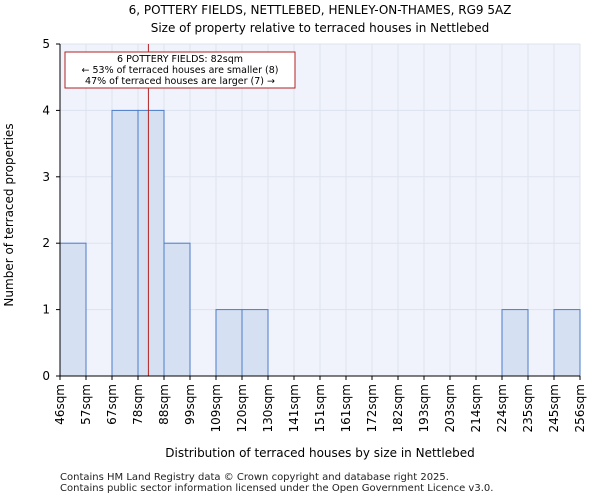 This screenshot has height=500, width=600. I want to click on x-tick-label: 245sqm, so click(554, 408).